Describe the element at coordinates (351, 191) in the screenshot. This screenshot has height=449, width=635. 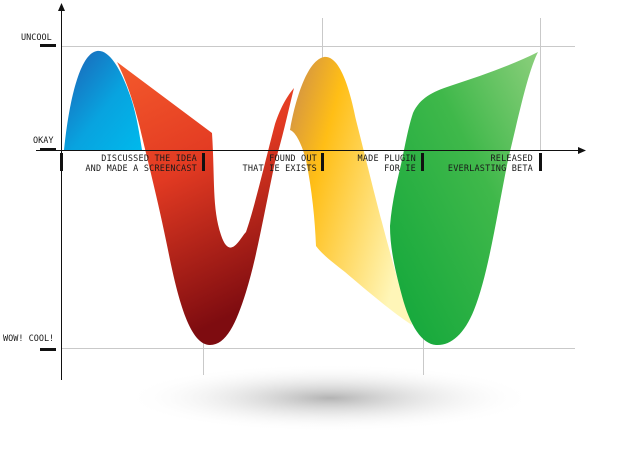
I see `yellow-wave` at that location.